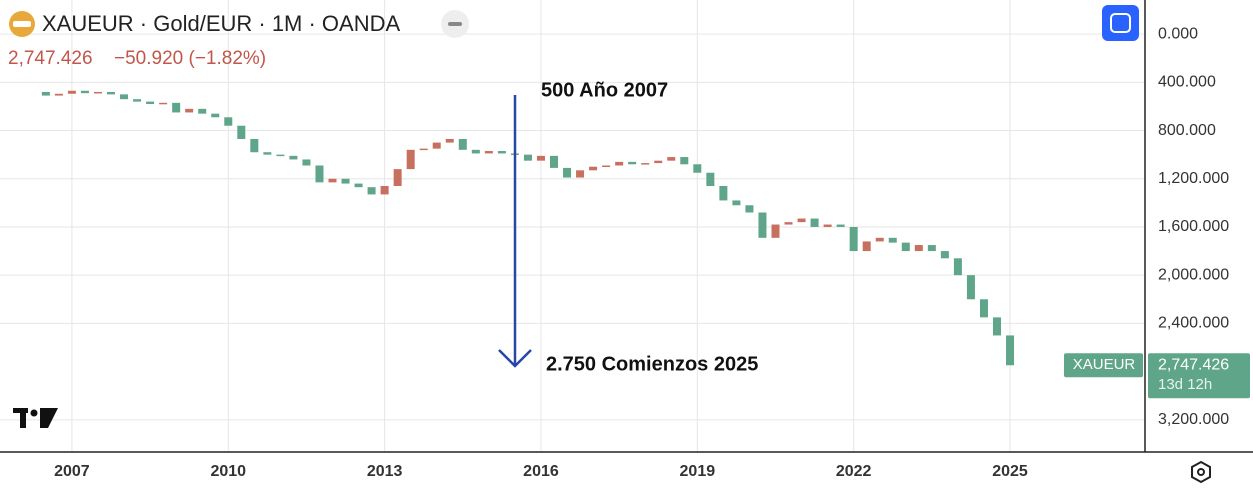  I want to click on series-tag, so click(1103, 365).